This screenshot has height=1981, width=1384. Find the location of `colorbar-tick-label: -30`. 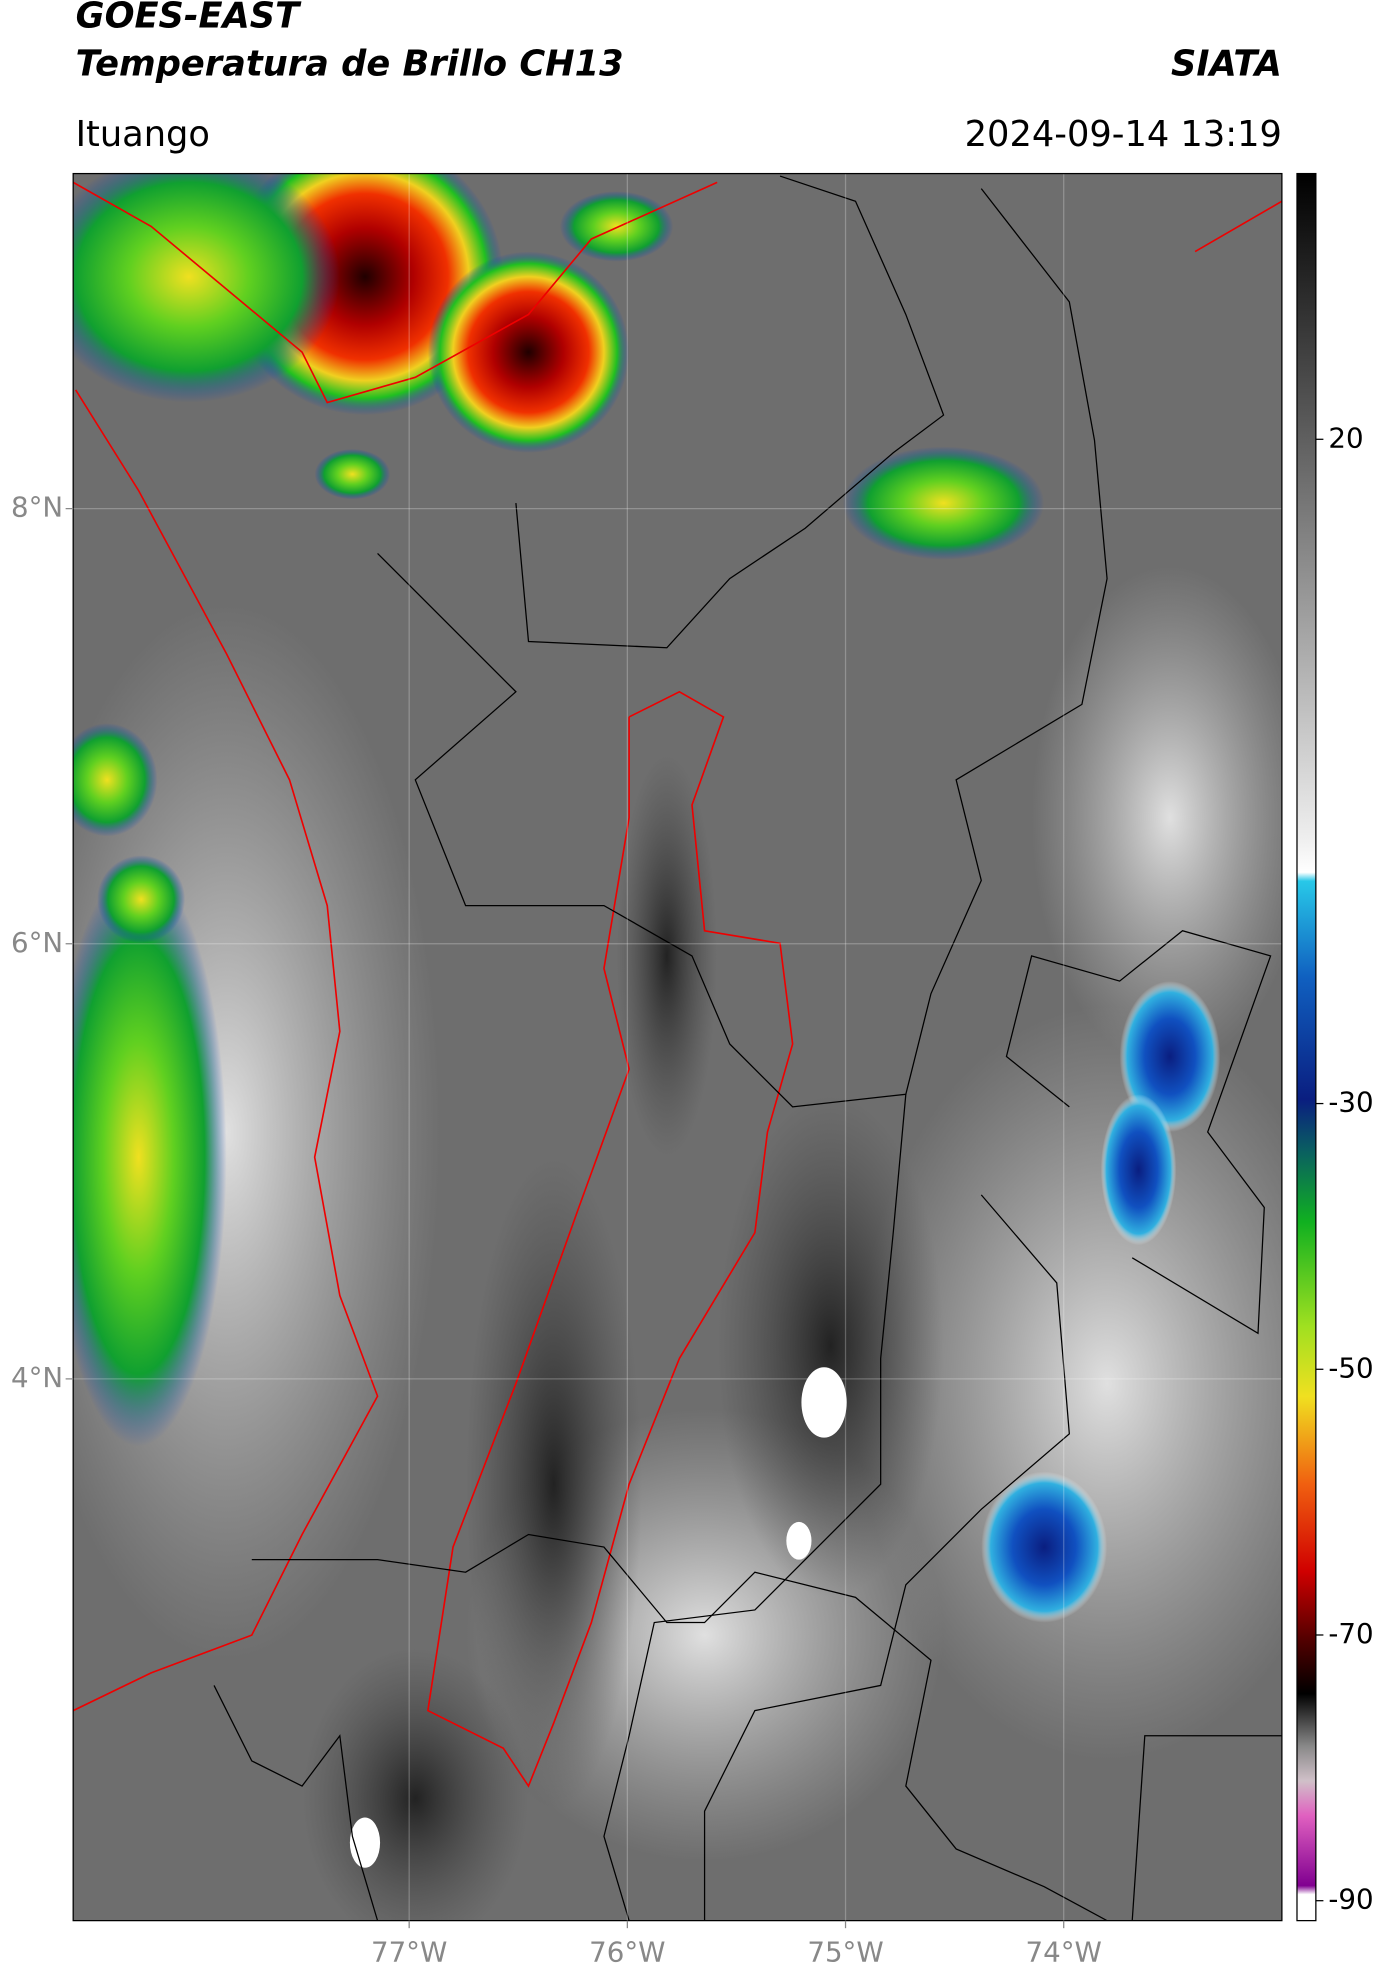

colorbar-tick-label: -30 is located at coordinates (1350, 1102).